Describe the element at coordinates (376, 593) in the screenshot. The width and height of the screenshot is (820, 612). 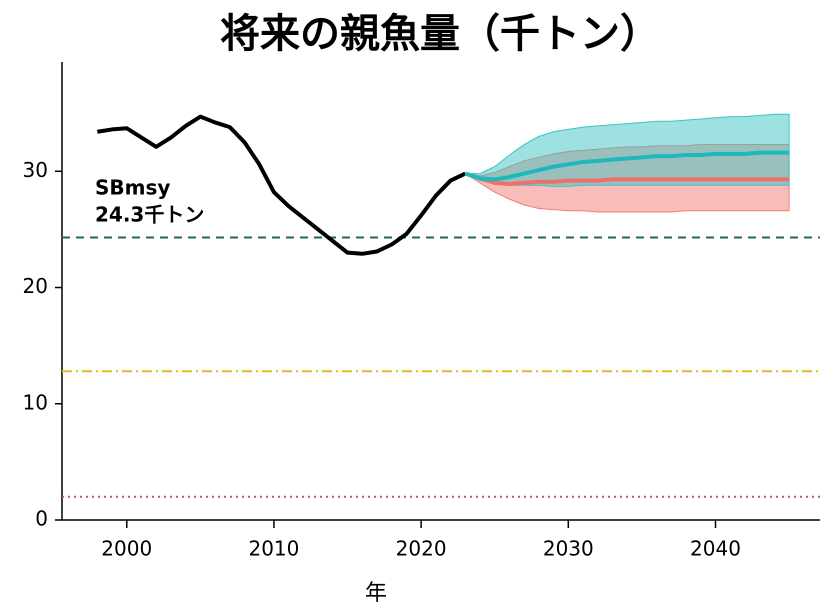
I see `x-axis-label: 年` at that location.